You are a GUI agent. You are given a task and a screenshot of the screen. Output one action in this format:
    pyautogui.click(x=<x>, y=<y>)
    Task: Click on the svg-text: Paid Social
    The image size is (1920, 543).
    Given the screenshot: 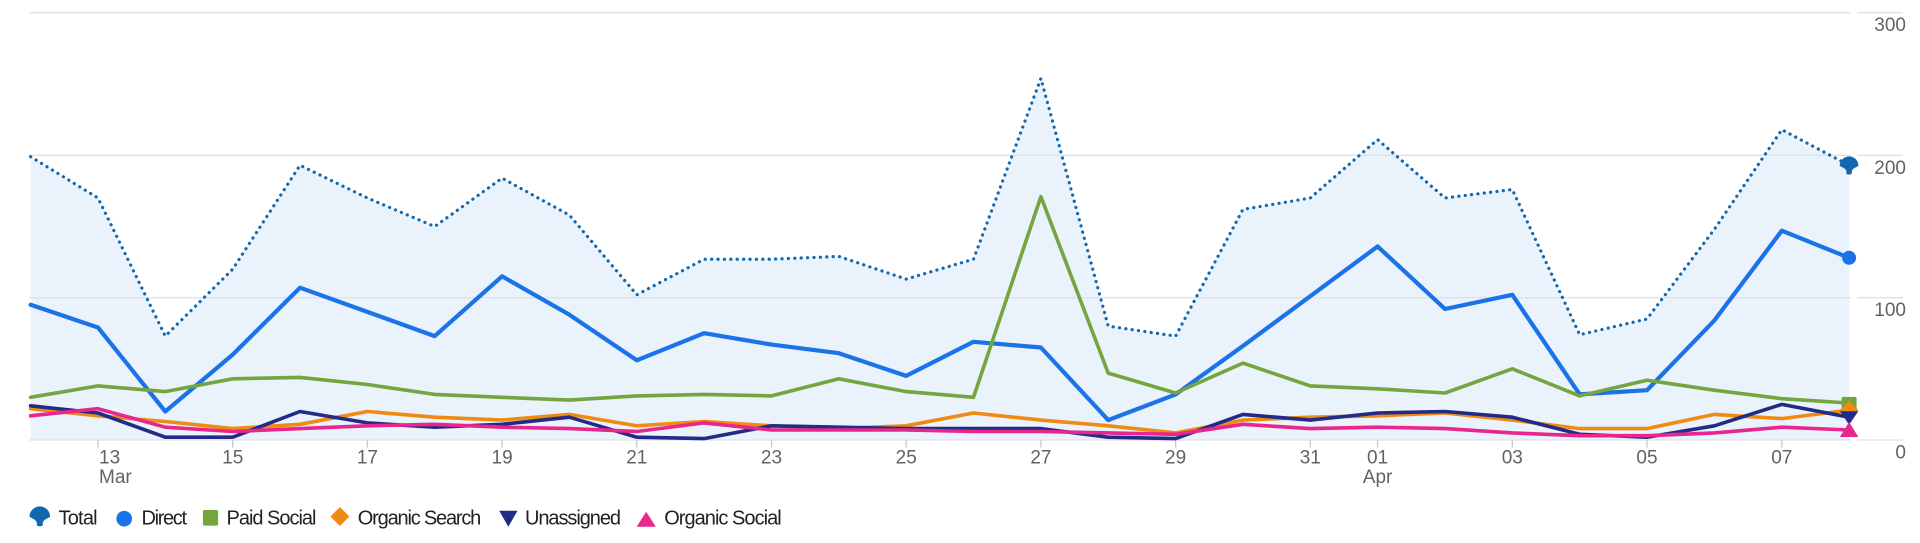 What is the action you would take?
    pyautogui.click(x=272, y=519)
    